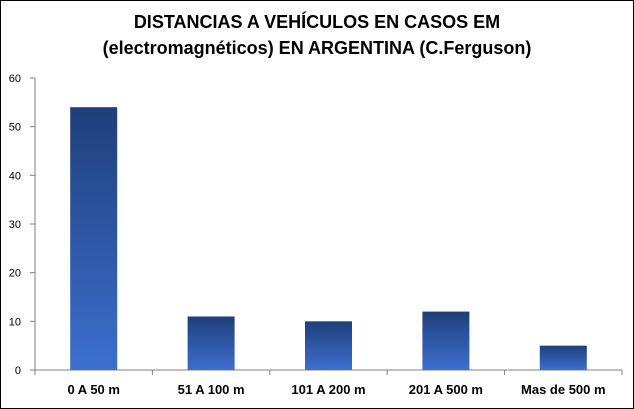 This screenshot has width=634, height=409. What do you see at coordinates (93, 389) in the screenshot?
I see `x-tick-label: 0 A 50 m` at bounding box center [93, 389].